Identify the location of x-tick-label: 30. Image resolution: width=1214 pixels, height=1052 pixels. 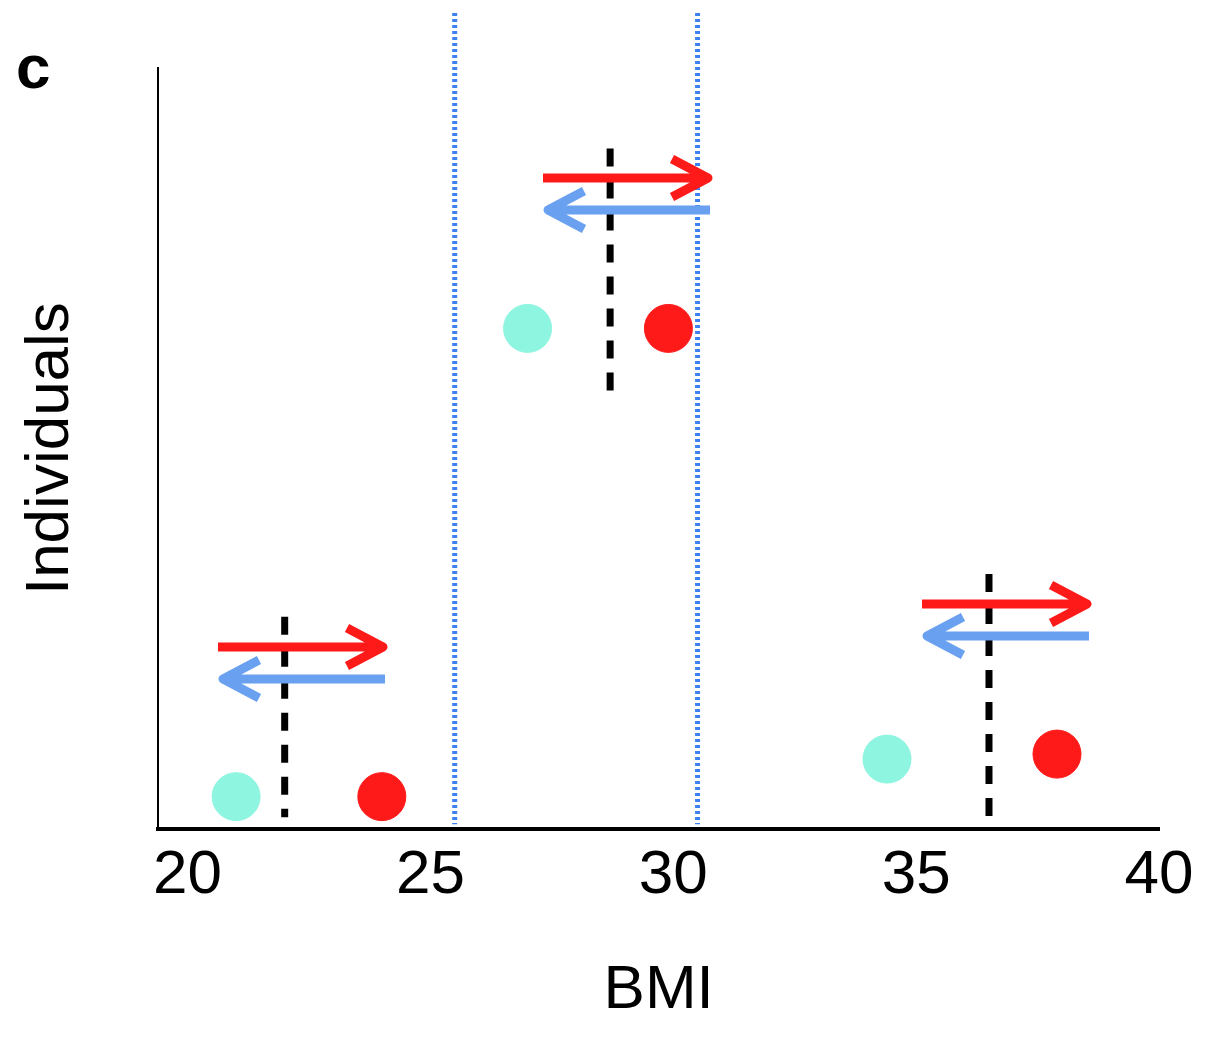
(673, 872).